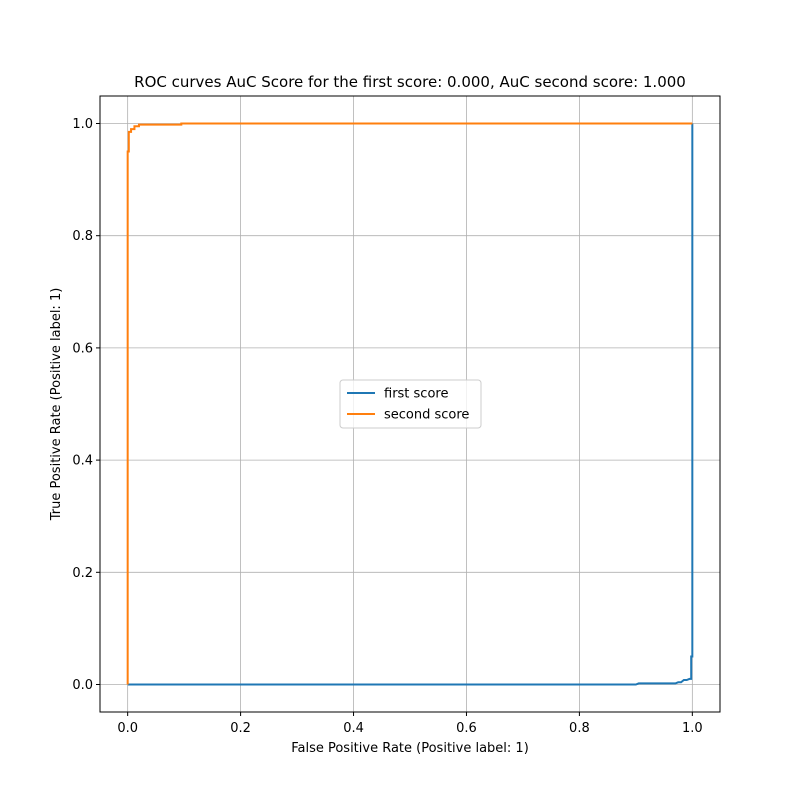  What do you see at coordinates (426, 415) in the screenshot?
I see `legend-label: second score` at bounding box center [426, 415].